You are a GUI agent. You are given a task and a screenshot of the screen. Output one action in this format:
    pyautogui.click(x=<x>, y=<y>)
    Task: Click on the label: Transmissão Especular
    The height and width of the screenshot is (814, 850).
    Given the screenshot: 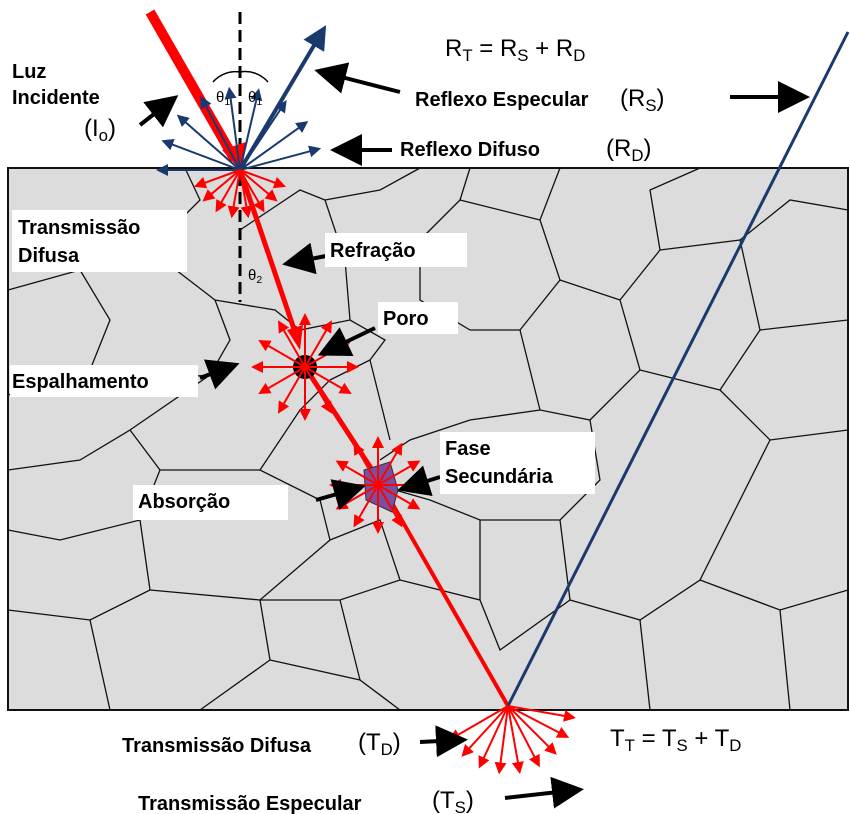 What is the action you would take?
    pyautogui.click(x=250, y=803)
    